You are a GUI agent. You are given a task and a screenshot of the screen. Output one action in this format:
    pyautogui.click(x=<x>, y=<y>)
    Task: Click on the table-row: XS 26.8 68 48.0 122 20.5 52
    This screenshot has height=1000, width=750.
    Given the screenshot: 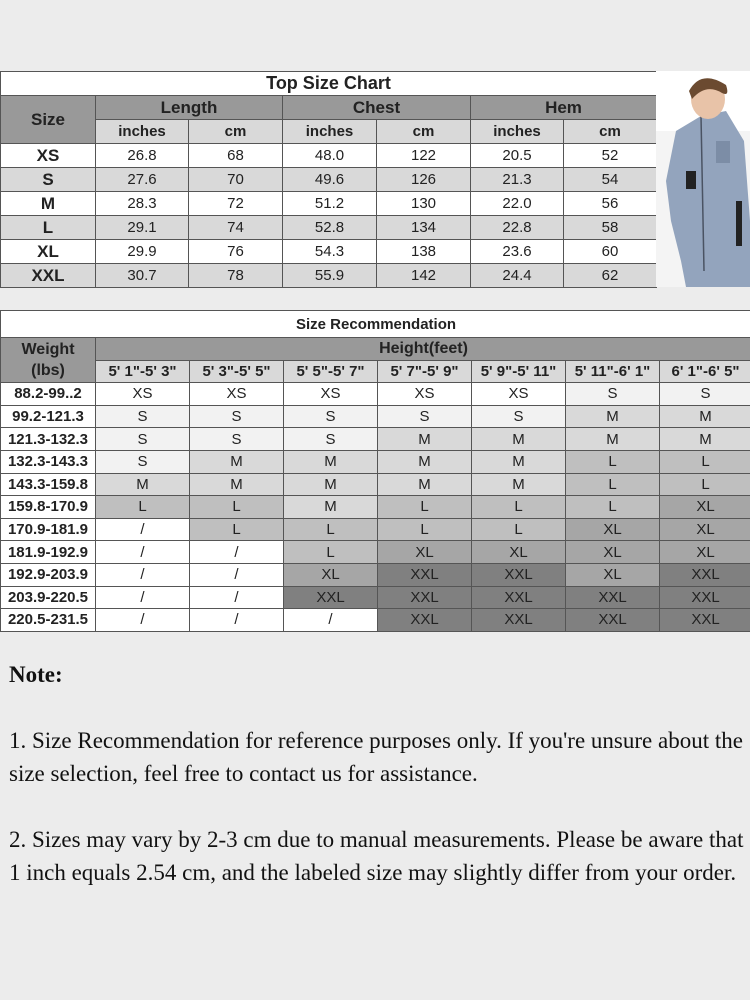 What is the action you would take?
    pyautogui.click(x=329, y=155)
    